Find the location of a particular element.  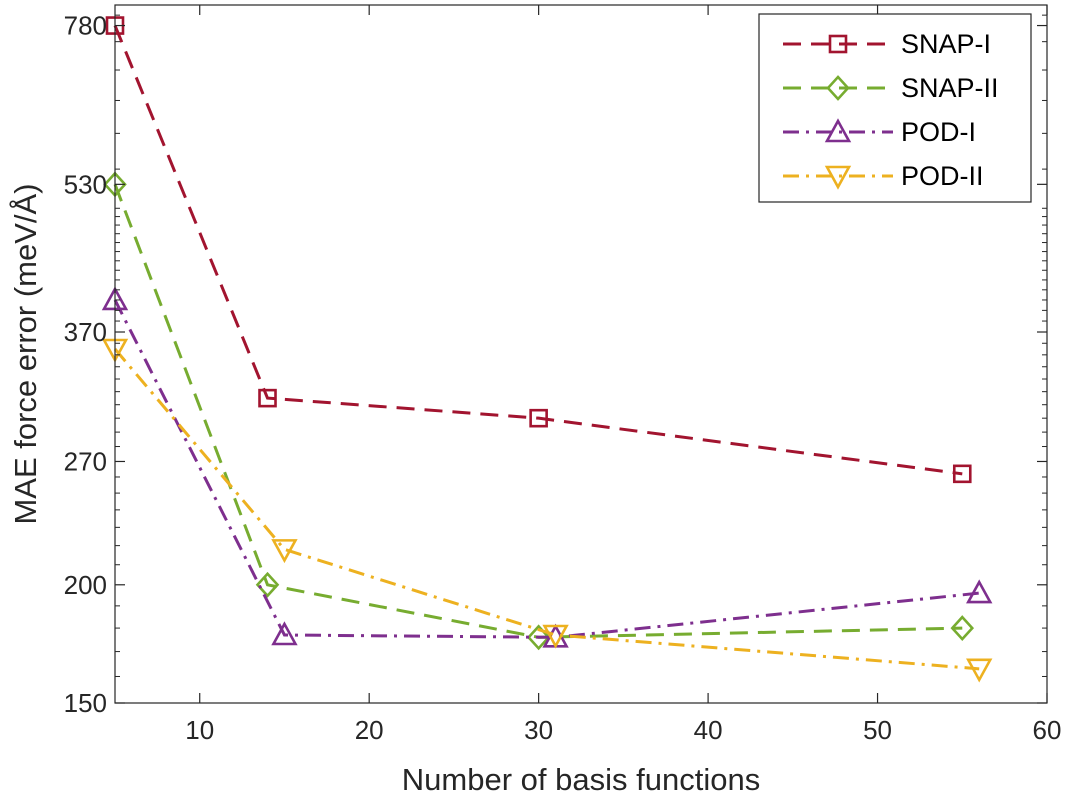

legend-label: SNAP-I is located at coordinates (946, 44).